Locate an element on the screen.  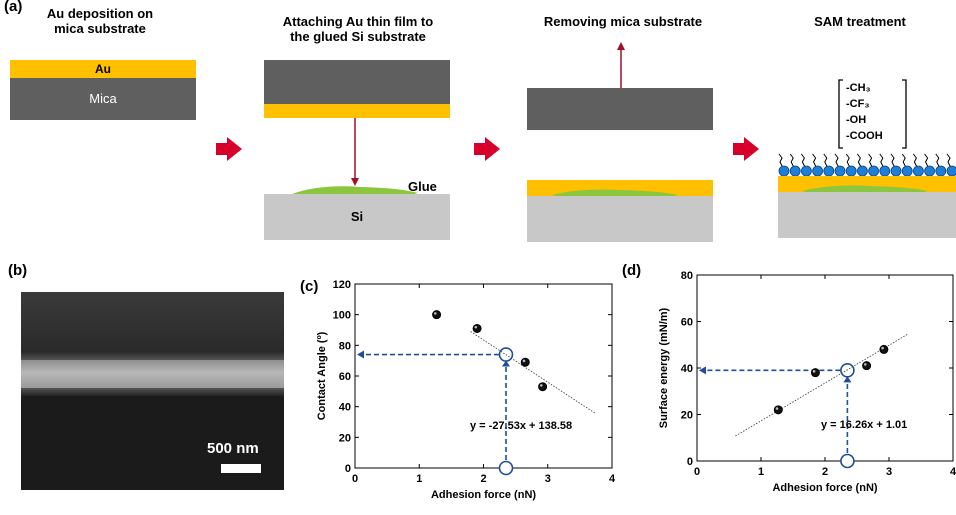
functional-groups-list: -CH₃ -CF₃ -OH -COOH is located at coordinates (864, 112).